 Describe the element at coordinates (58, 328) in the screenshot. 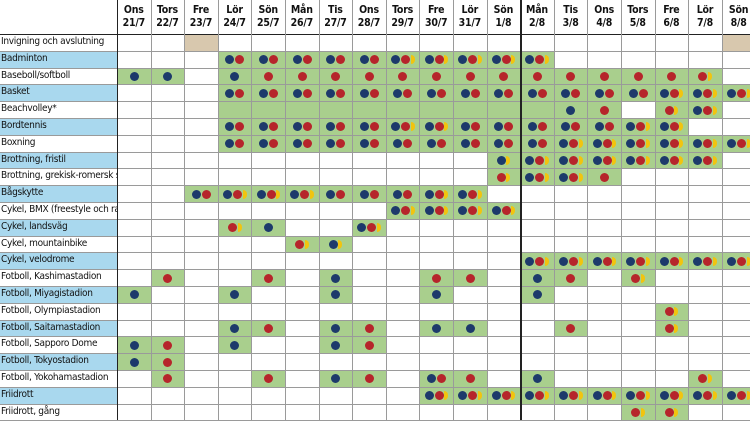

I see `sport-label: Fotboll, Saitamastadion` at that location.